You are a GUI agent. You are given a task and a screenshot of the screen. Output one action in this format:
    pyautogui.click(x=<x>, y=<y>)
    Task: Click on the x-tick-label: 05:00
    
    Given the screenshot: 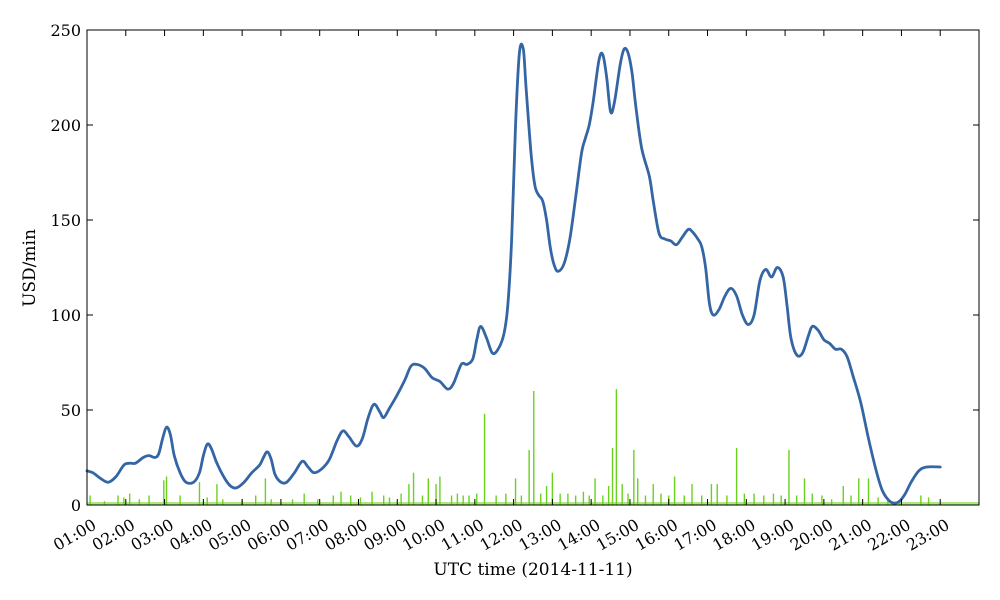 What is the action you would take?
    pyautogui.click(x=229, y=535)
    